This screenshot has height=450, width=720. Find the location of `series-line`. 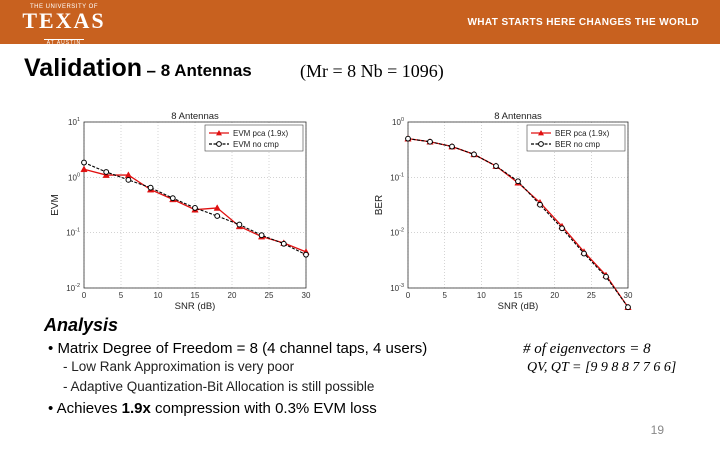

series-line is located at coordinates (195, 209).